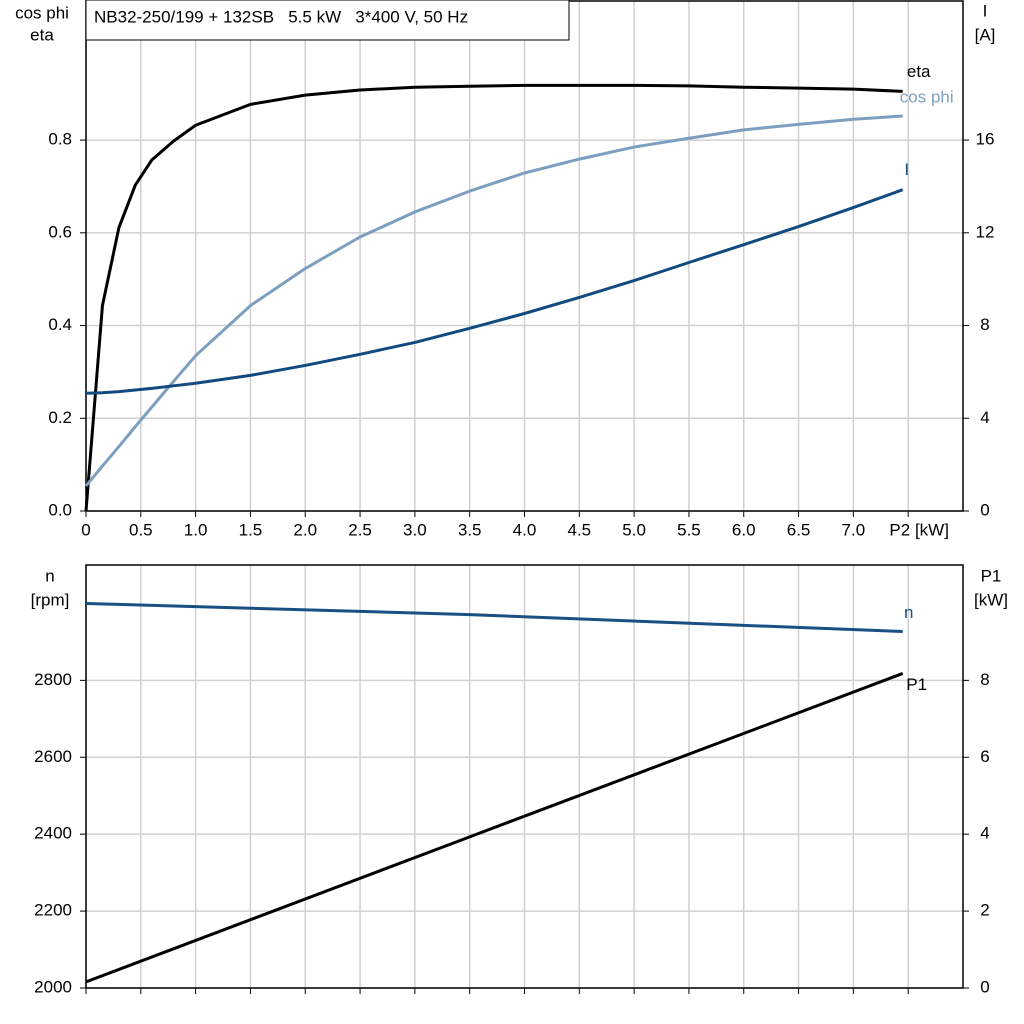 This screenshot has width=1024, height=1024. I want to click on y-axis-label: cos phi, so click(42, 12).